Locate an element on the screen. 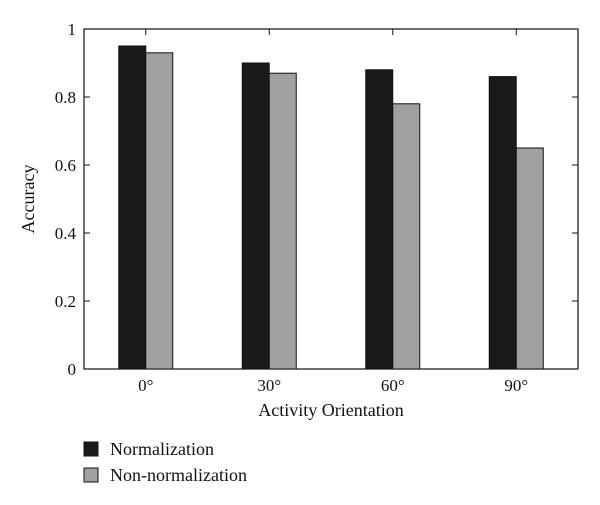  y-axis-title: Accuracy is located at coordinates (28, 199).